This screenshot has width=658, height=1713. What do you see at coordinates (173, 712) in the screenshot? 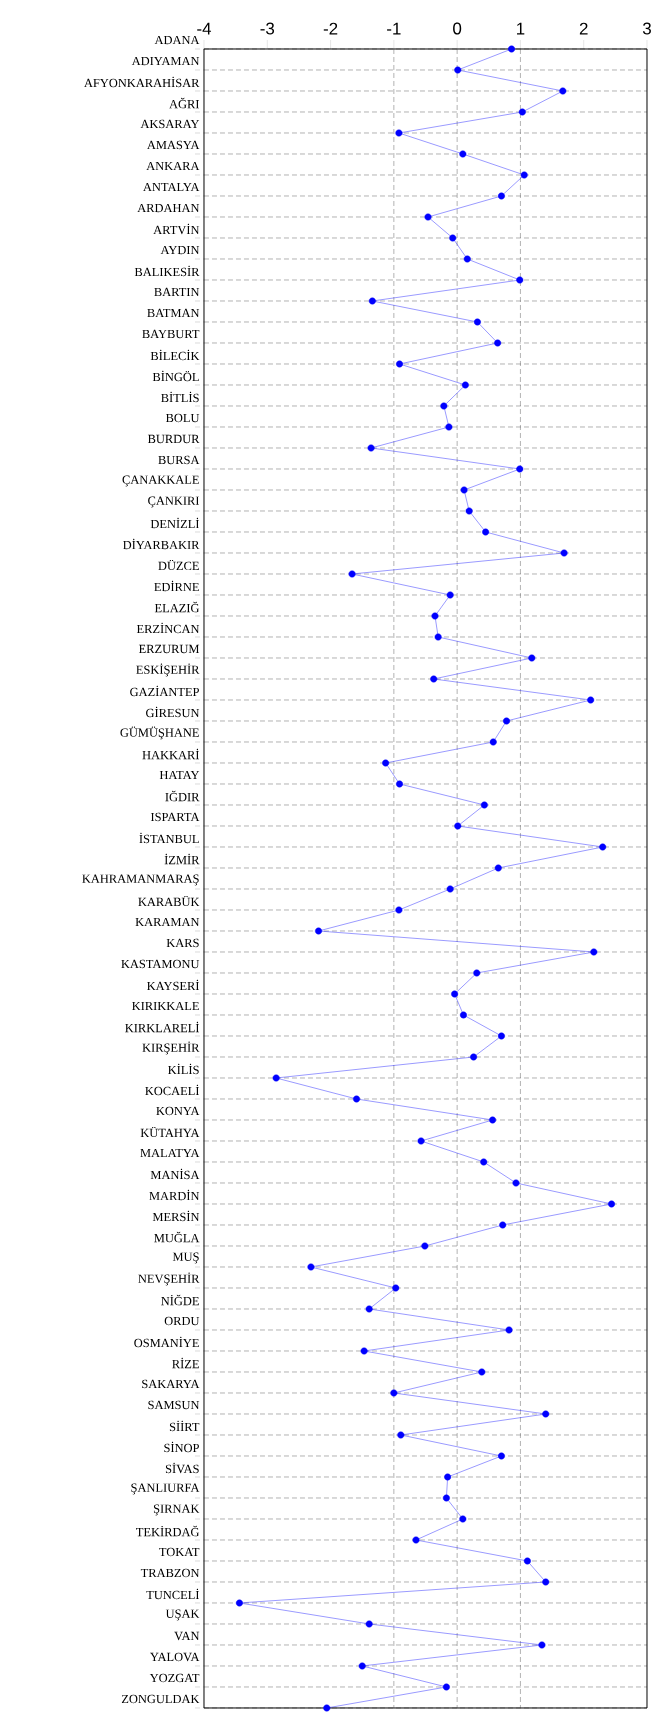
I see `y-tick-label: GİRESUN` at bounding box center [173, 712].